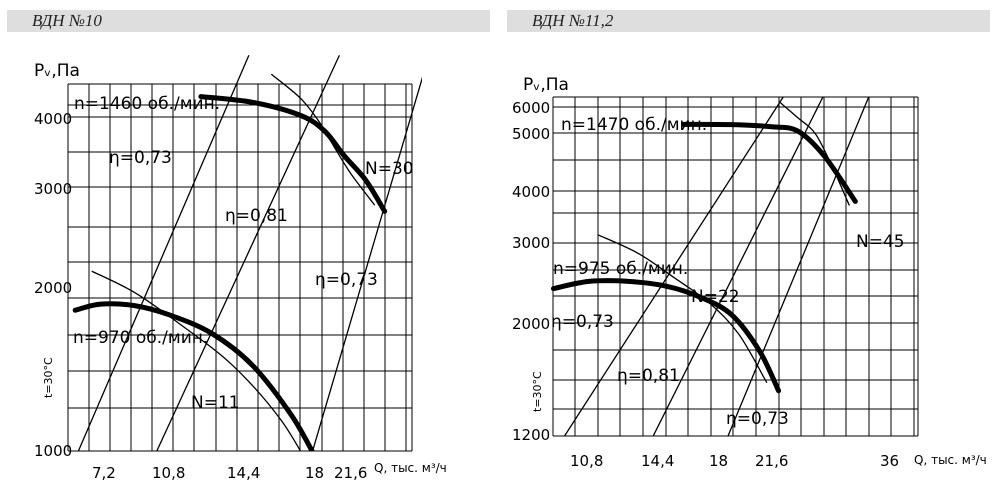 The width and height of the screenshot is (995, 502). Describe the element at coordinates (104, 473) in the screenshot. I see `chart-1-x-tick: 7,2` at that location.